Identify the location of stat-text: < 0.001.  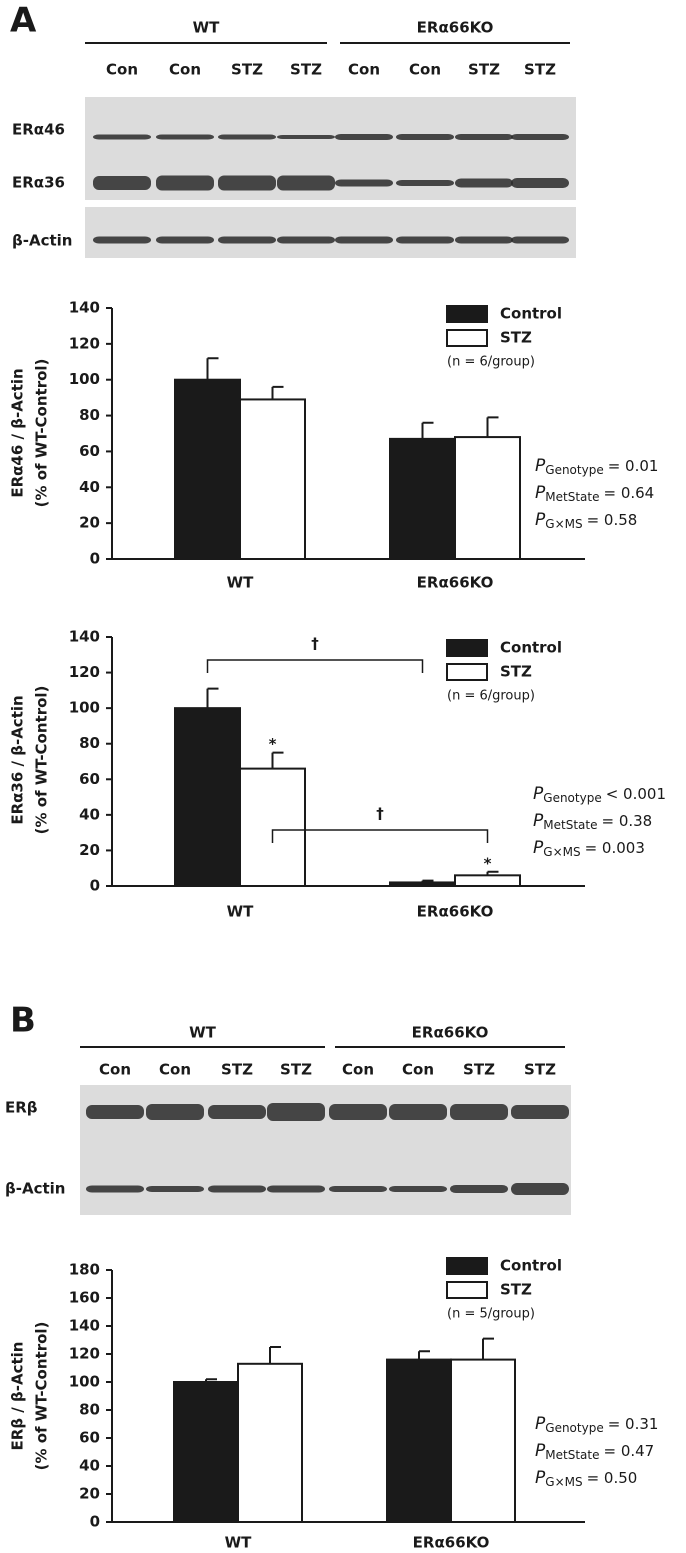
(636, 794).